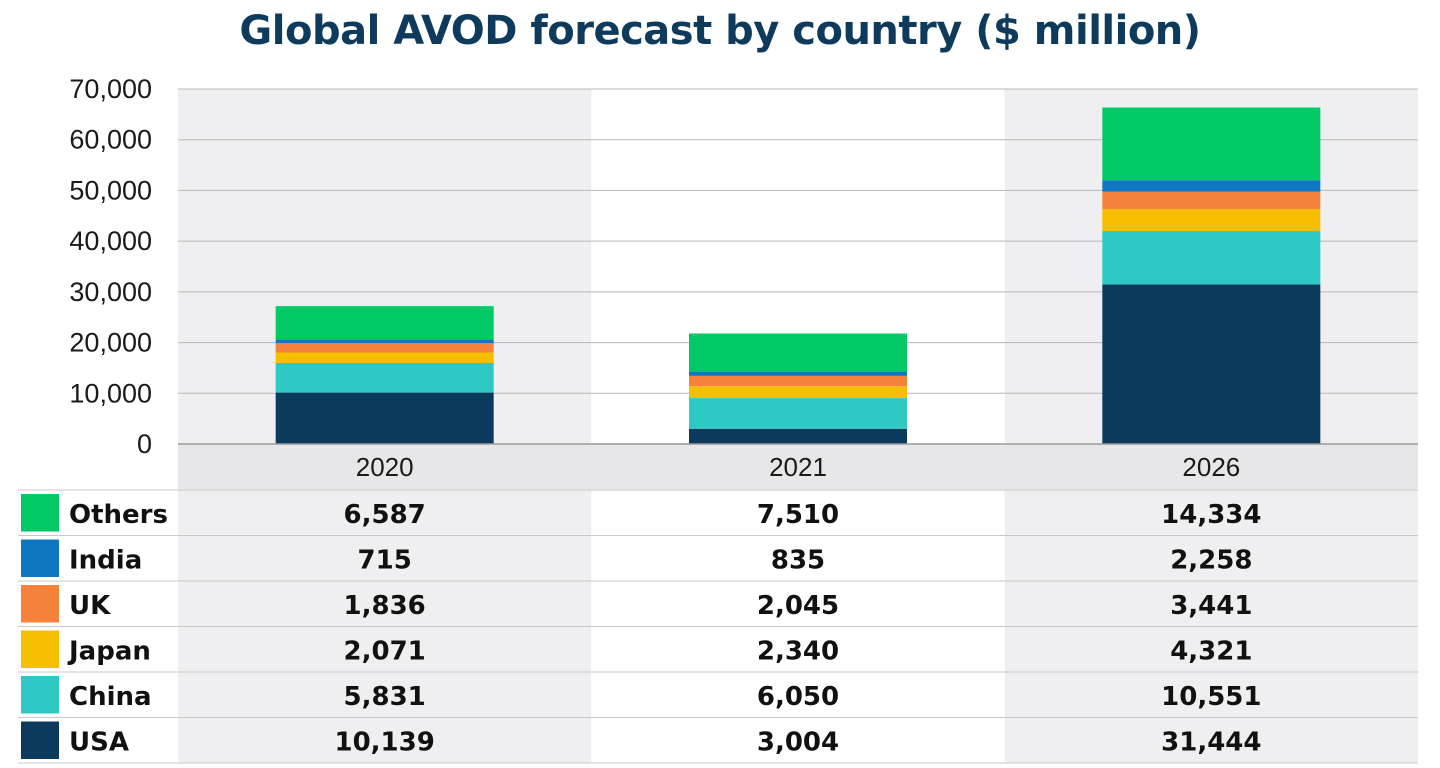 Image resolution: width=1440 pixels, height=768 pixels. What do you see at coordinates (110, 393) in the screenshot?
I see `y-tick-label: 10,000` at bounding box center [110, 393].